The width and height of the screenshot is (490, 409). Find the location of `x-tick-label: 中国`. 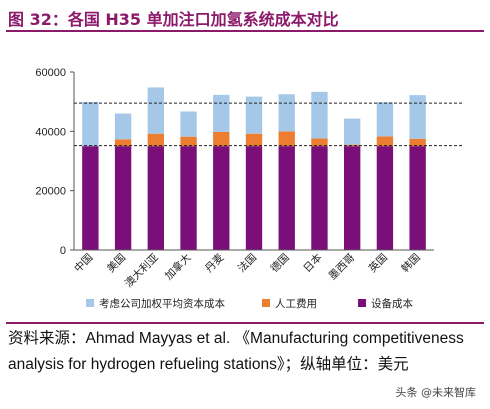

x-tick-label: 中国 is located at coordinates (83, 263).